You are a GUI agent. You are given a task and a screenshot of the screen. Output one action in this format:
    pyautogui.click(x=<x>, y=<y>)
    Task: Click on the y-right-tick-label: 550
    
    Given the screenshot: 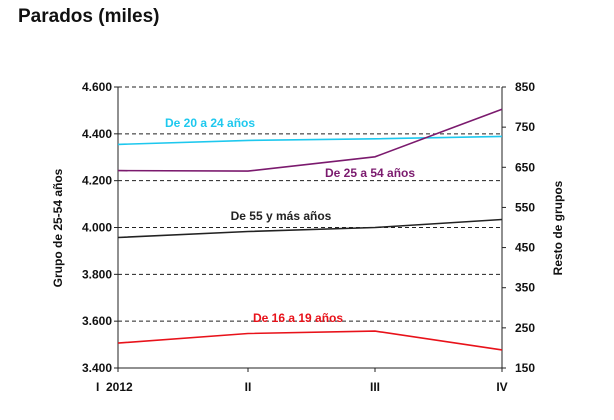 What is the action you would take?
    pyautogui.click(x=525, y=207)
    